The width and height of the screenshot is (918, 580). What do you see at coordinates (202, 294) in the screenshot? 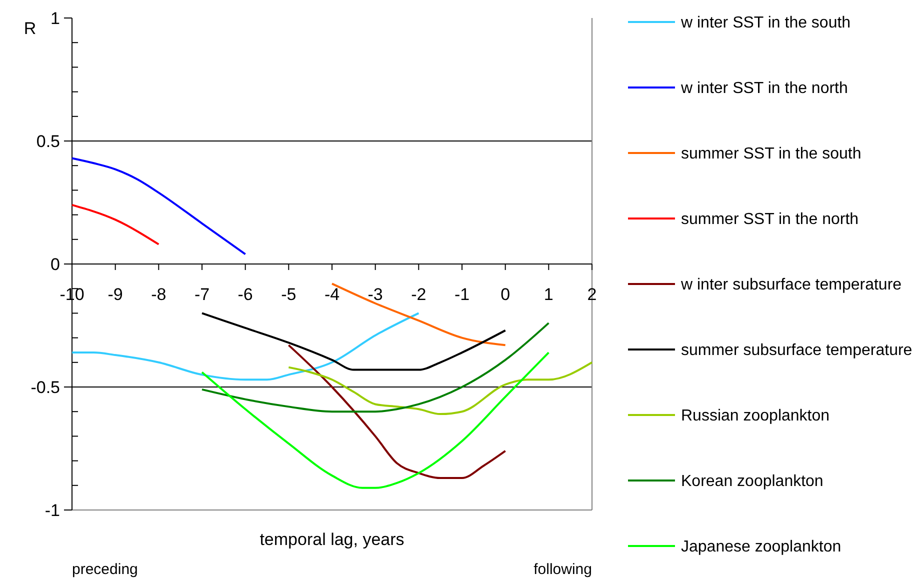
I see `x-tick-label: -7` at bounding box center [202, 294].